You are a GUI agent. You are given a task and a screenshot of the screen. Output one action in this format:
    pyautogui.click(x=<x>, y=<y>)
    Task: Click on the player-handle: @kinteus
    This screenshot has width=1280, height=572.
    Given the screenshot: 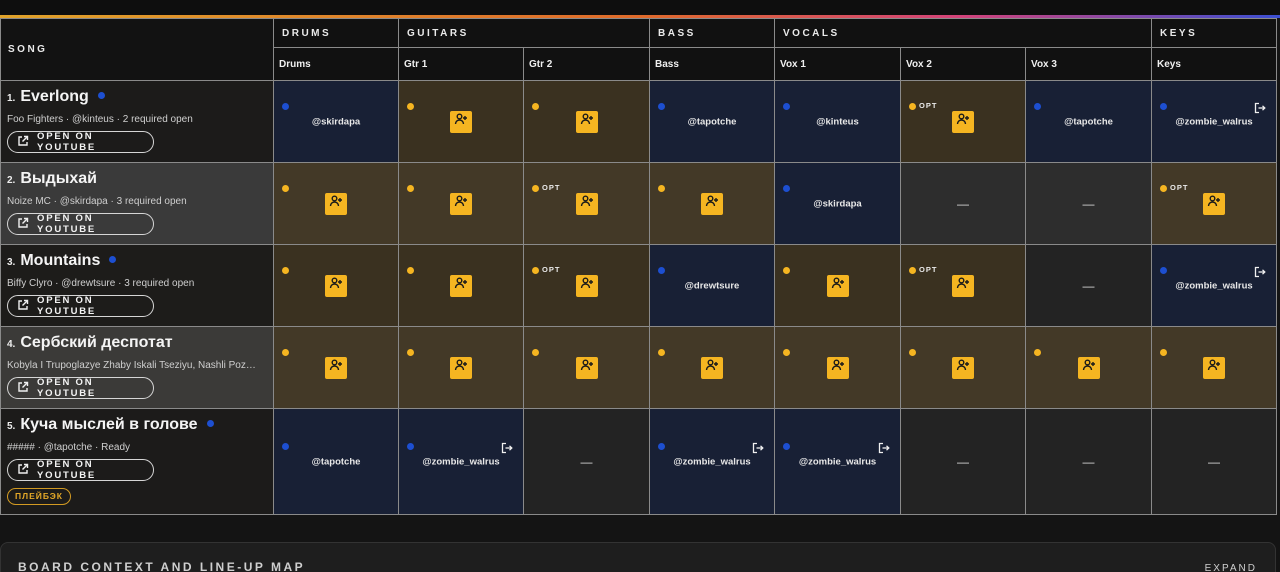 What is the action you would take?
    pyautogui.click(x=837, y=121)
    